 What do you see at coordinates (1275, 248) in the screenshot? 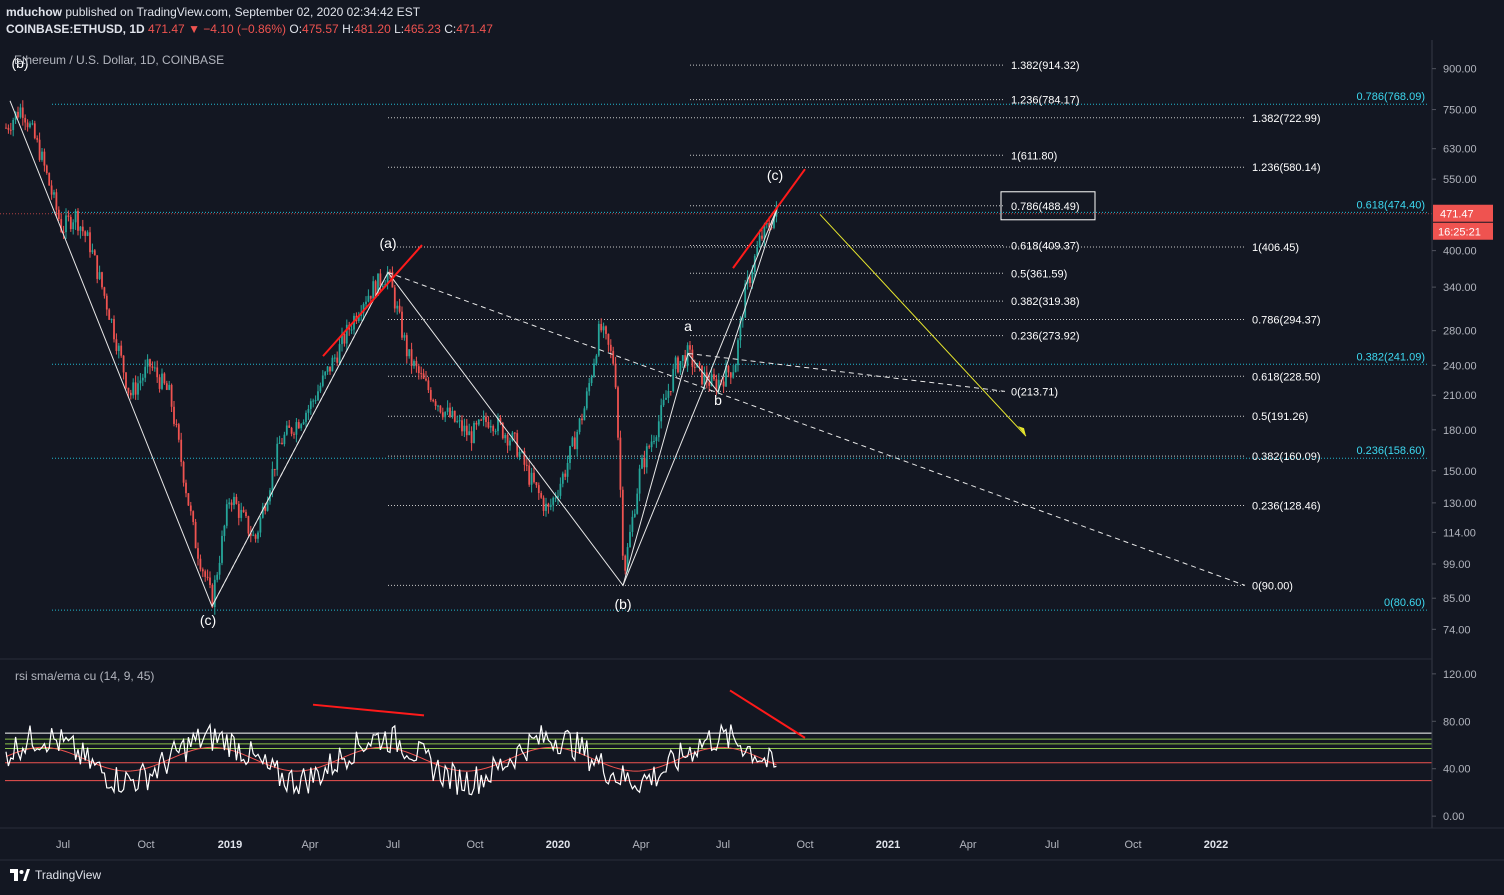
I see `fib-level-label: 1(406.45)` at bounding box center [1275, 248].